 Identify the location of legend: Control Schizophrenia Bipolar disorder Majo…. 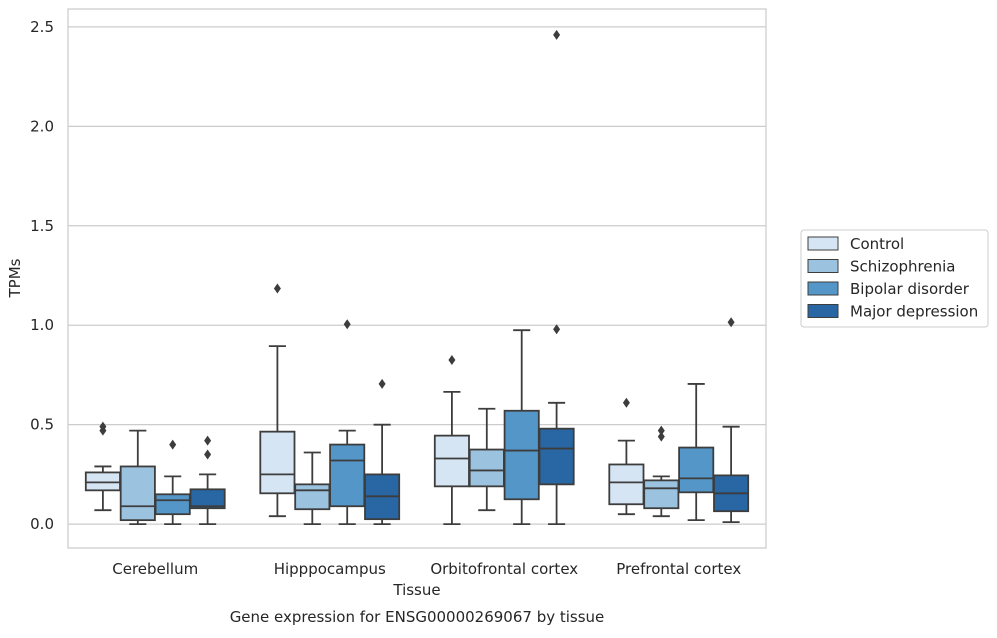
(894, 278).